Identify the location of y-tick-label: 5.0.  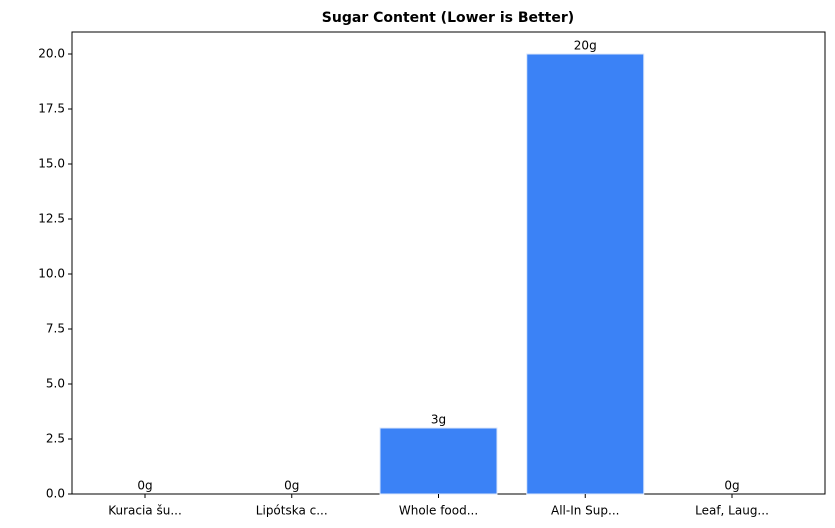
(55, 384).